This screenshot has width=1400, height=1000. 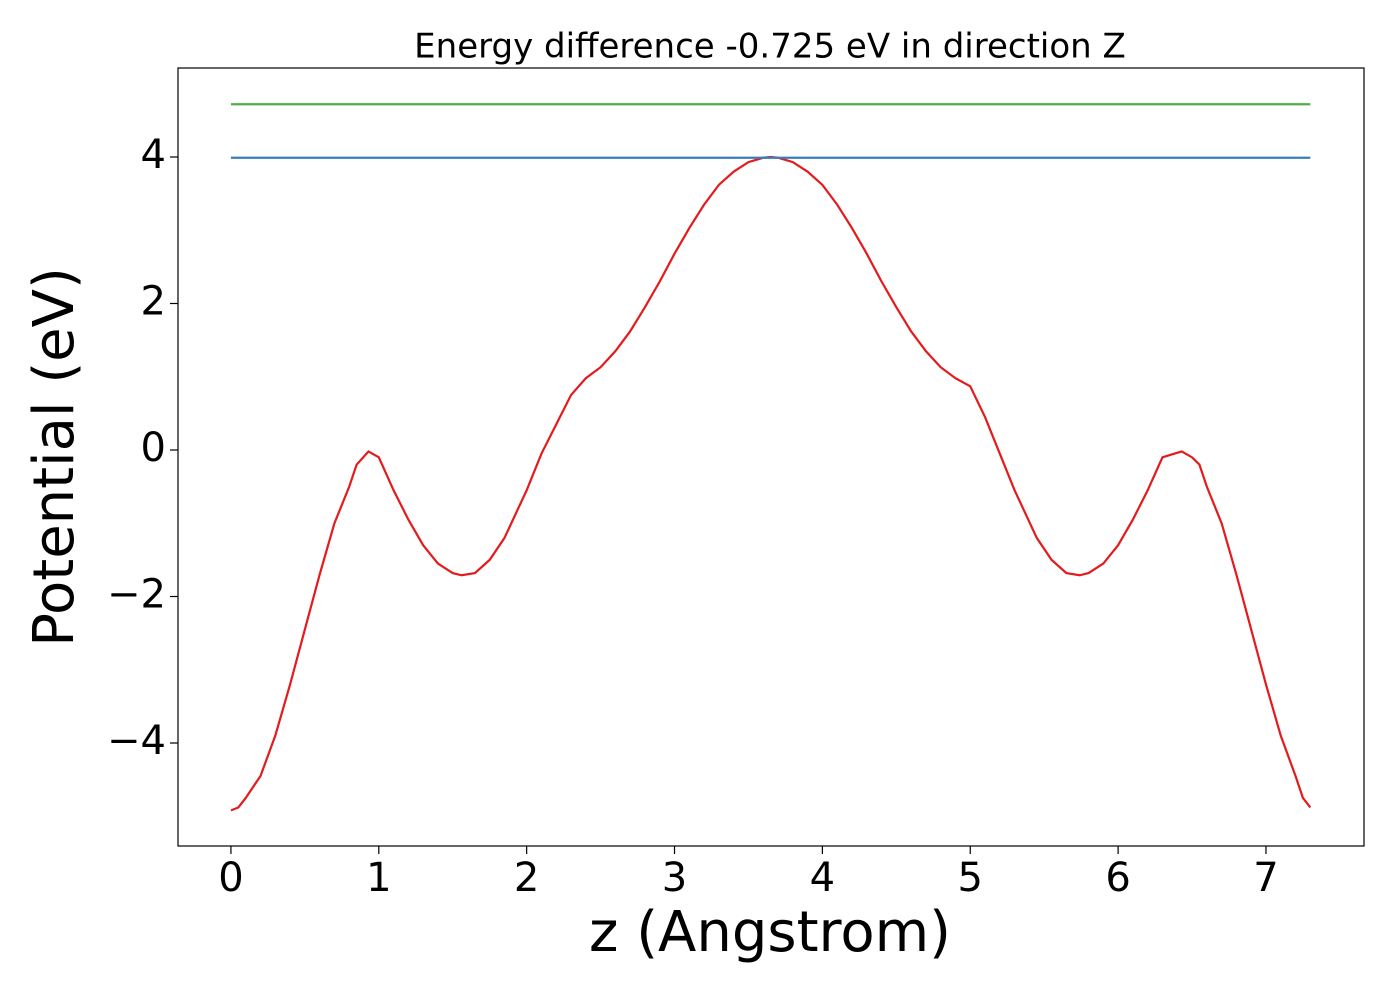 What do you see at coordinates (153, 448) in the screenshot?
I see `y-tick-label: 0` at bounding box center [153, 448].